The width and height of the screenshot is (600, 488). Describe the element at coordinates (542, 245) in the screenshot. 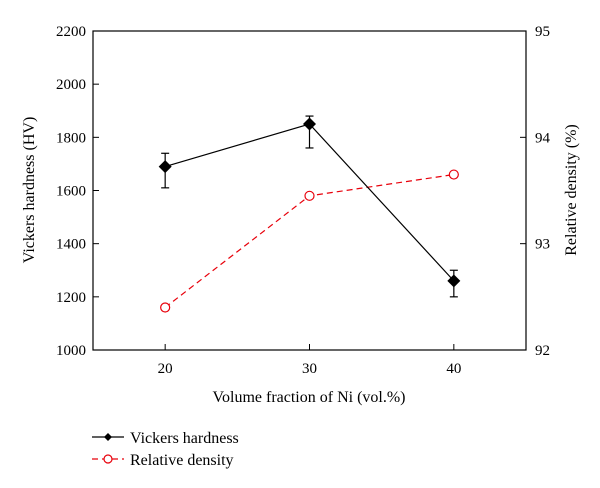

I see `y2-tick-label: 93` at that location.